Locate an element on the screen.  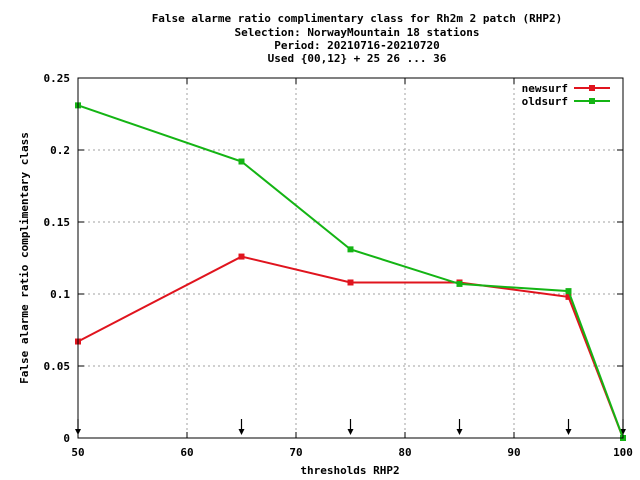
y-axis-label: False alarme ratio complimentary class is located at coordinates (24, 258).